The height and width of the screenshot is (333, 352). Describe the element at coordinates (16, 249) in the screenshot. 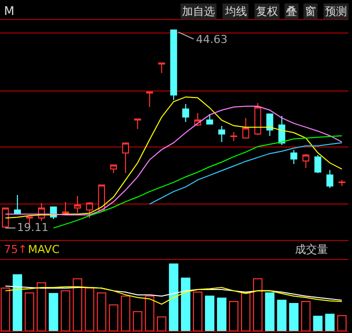

I see `text: 75↑` at that location.